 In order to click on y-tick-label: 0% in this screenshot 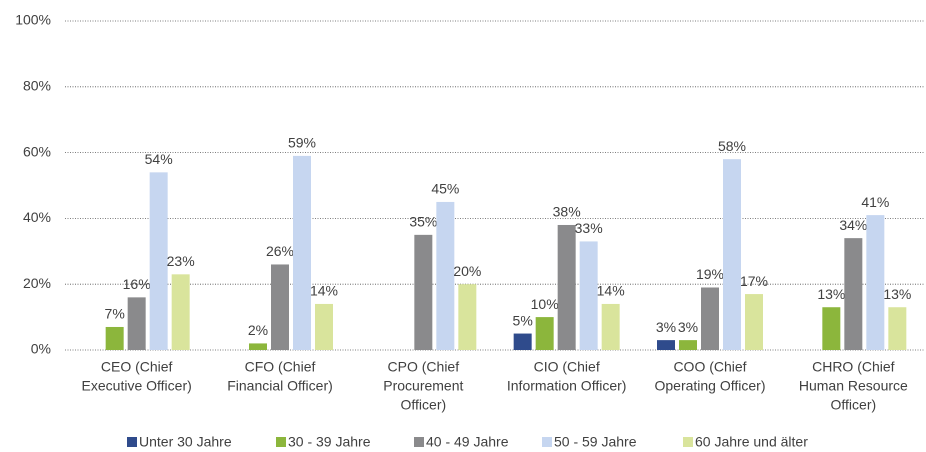, I will do `click(41, 349)`.